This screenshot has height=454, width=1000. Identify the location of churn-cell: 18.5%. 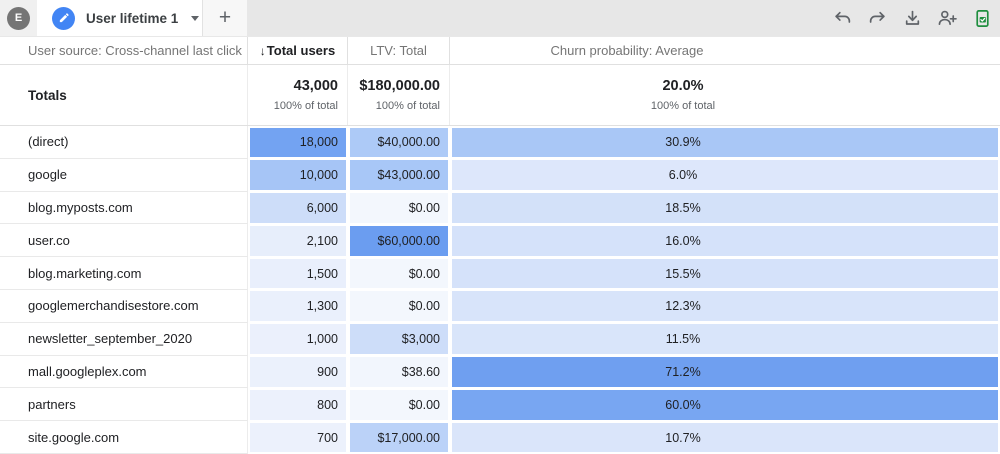
(725, 208).